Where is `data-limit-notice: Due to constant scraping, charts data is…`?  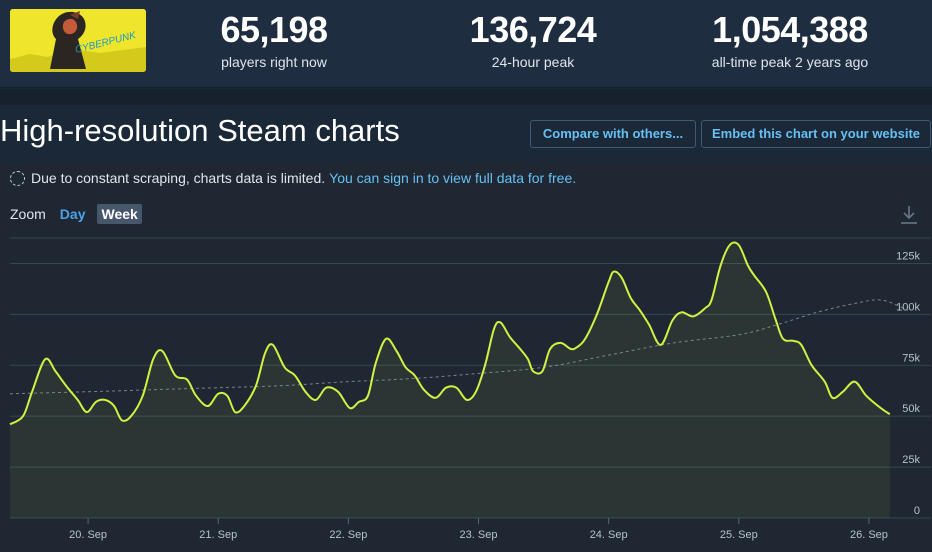
data-limit-notice: Due to constant scraping, charts data is… is located at coordinates (293, 178).